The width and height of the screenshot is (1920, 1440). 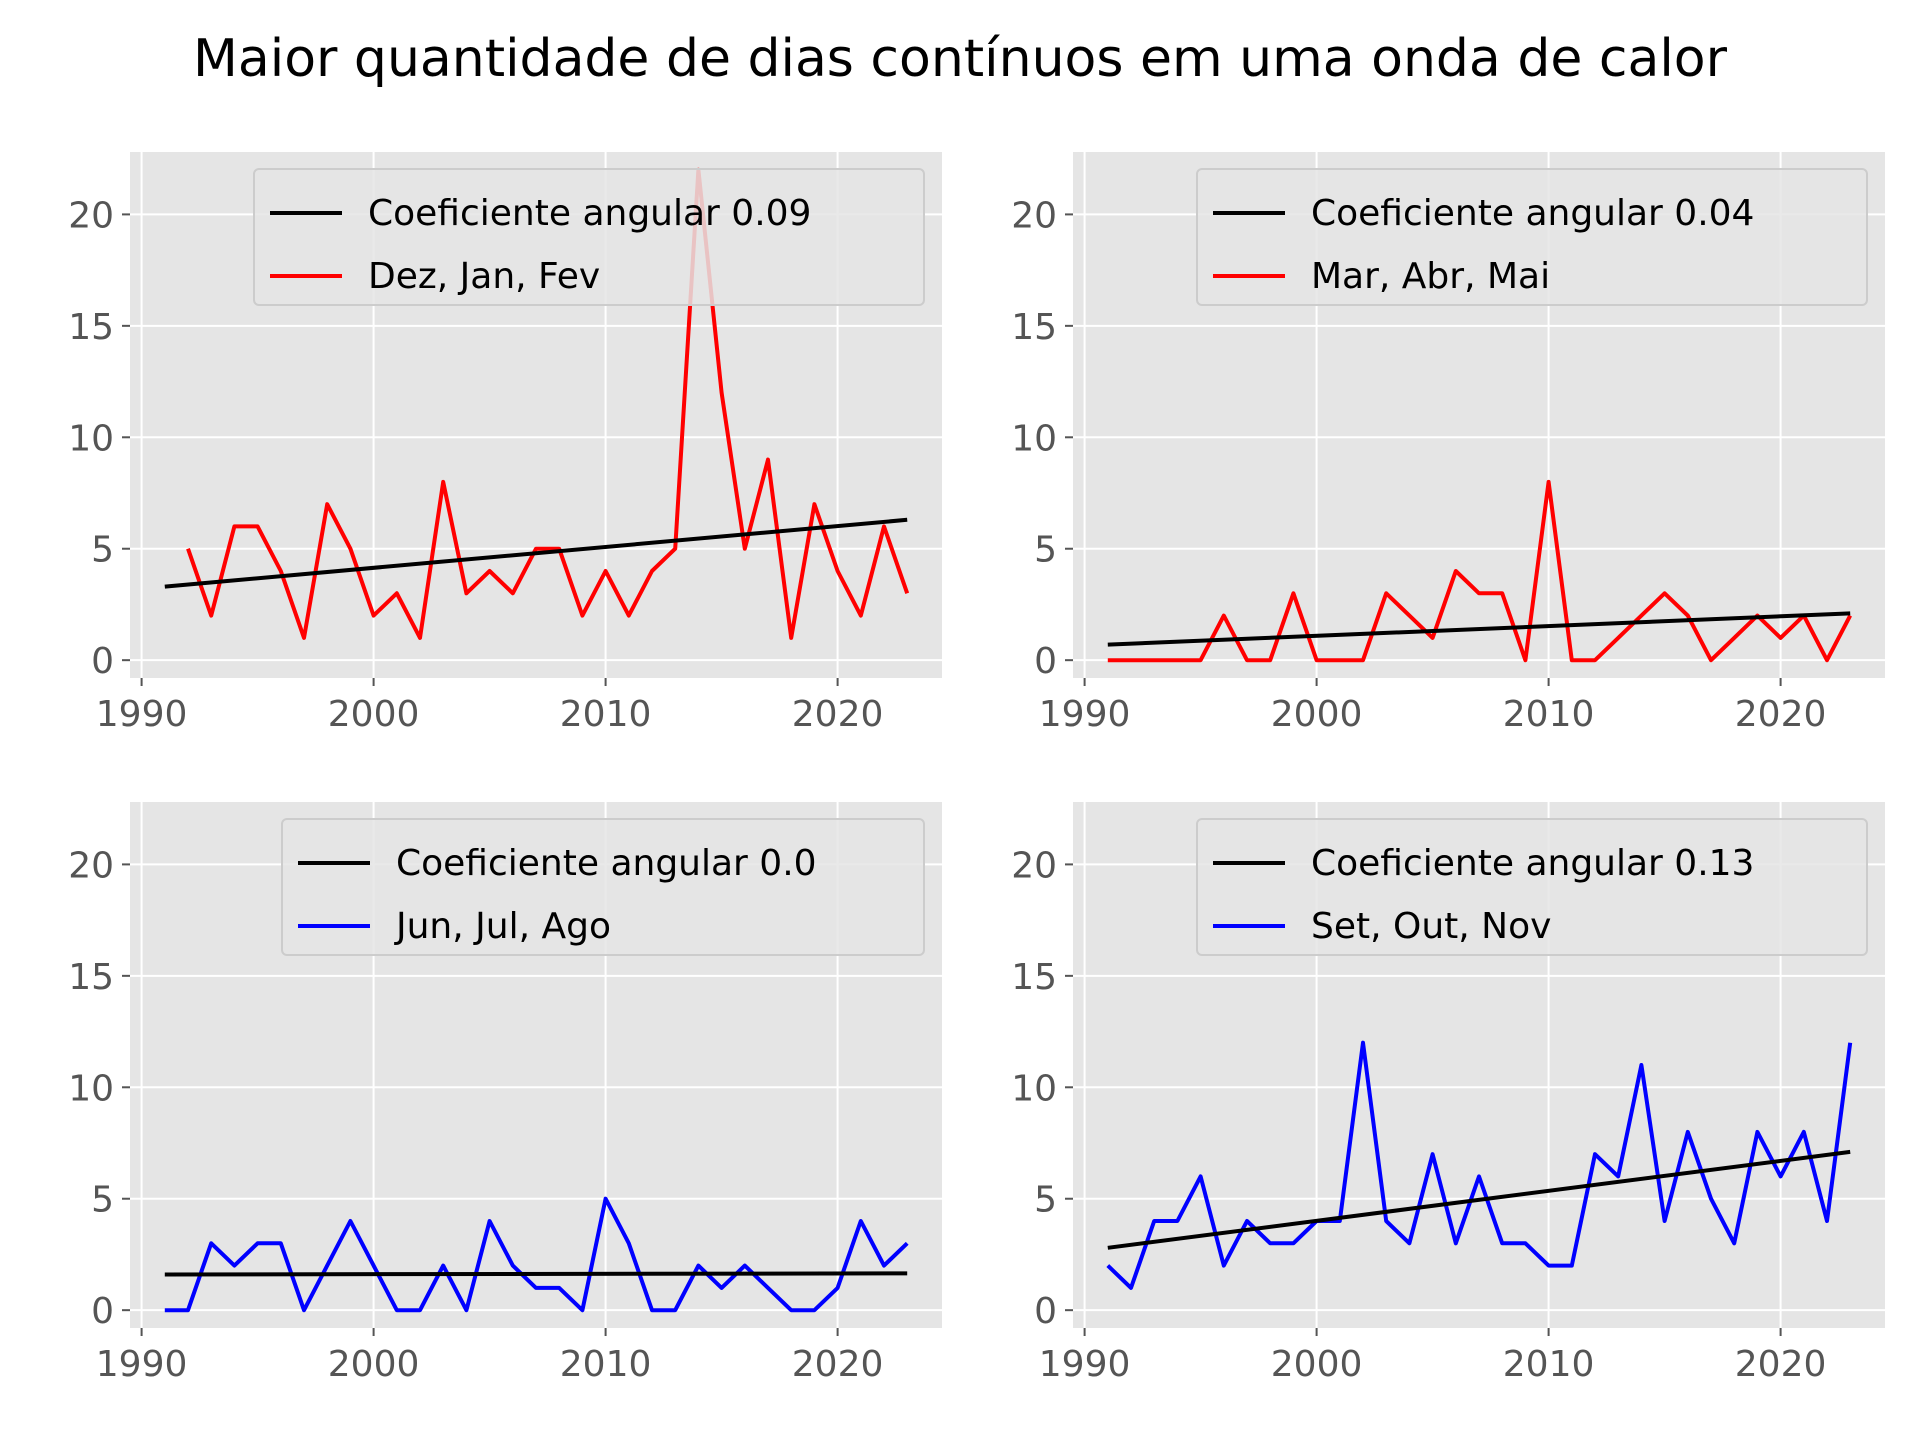 I want to click on legend-label: Coeficiente angular 0.04, so click(x=1532, y=213).